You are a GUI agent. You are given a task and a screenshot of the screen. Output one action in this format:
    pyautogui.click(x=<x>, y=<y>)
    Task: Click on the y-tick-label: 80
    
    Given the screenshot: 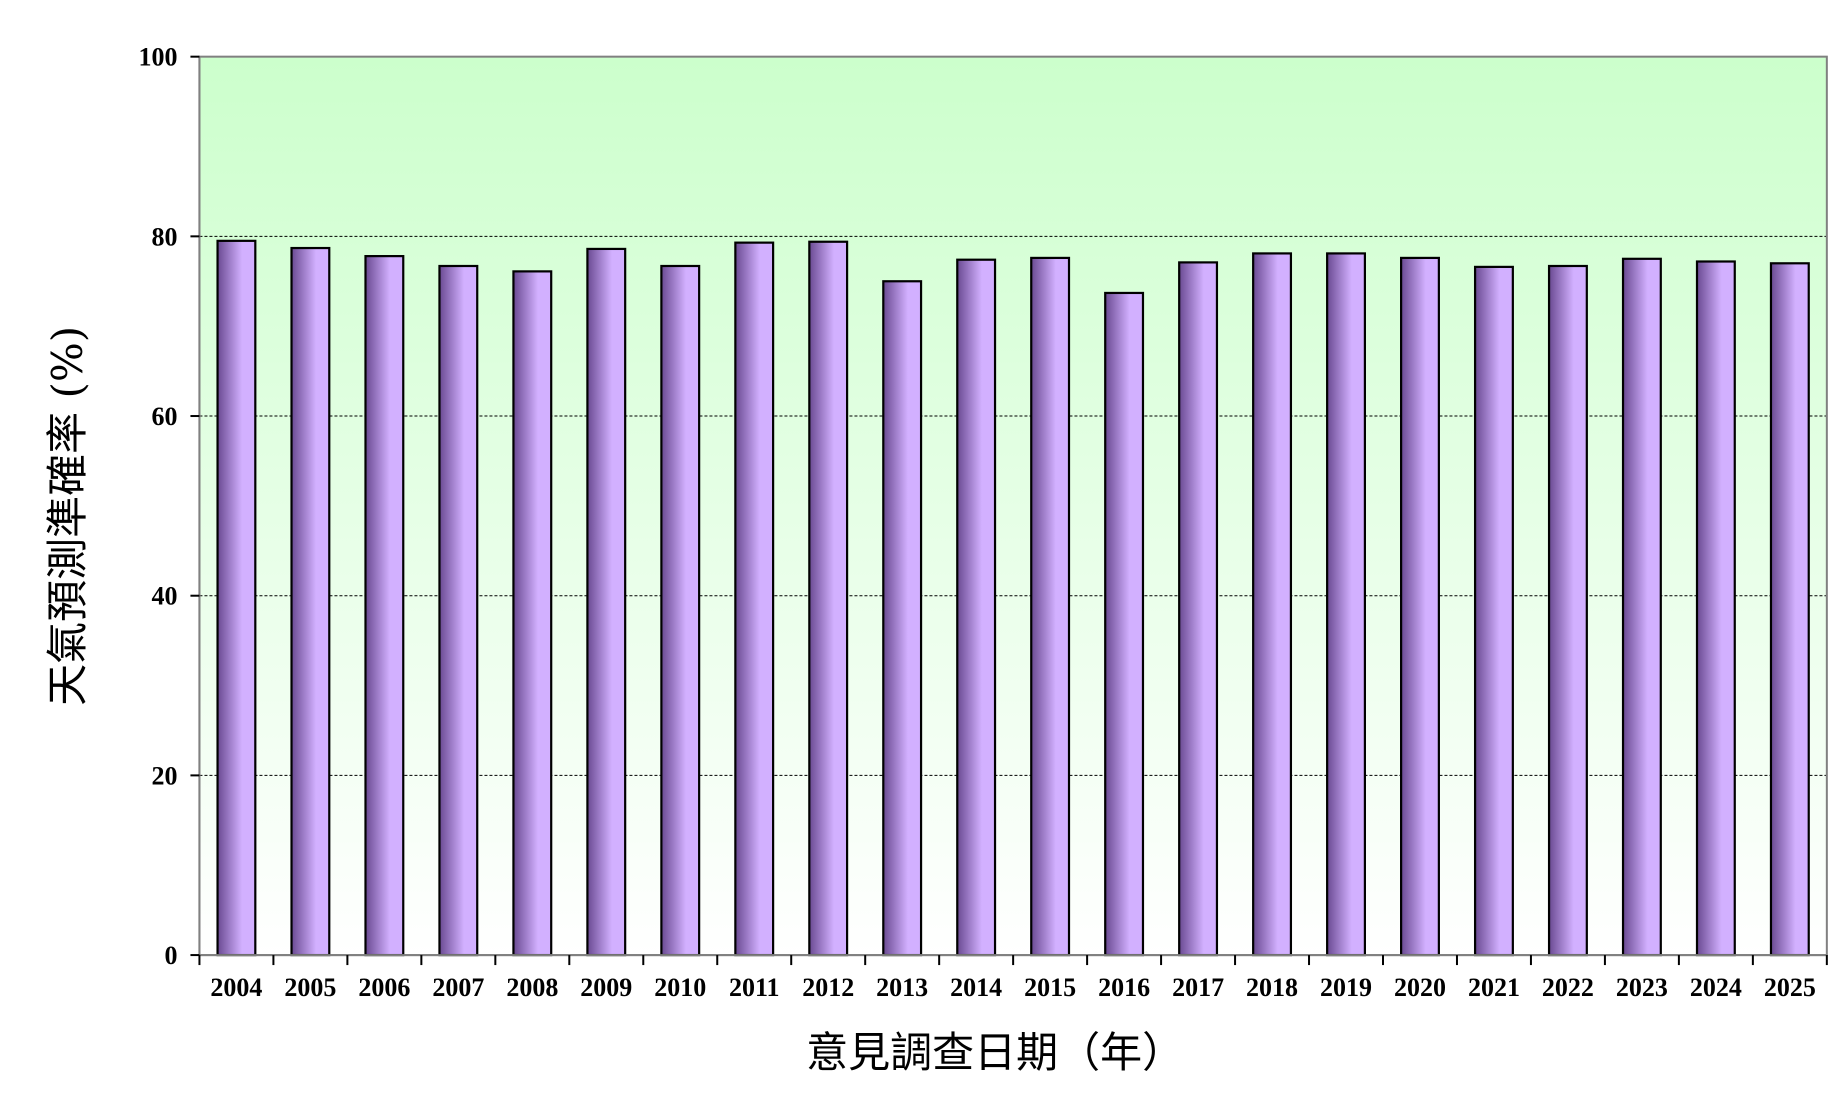 What is the action you would take?
    pyautogui.click(x=164, y=236)
    